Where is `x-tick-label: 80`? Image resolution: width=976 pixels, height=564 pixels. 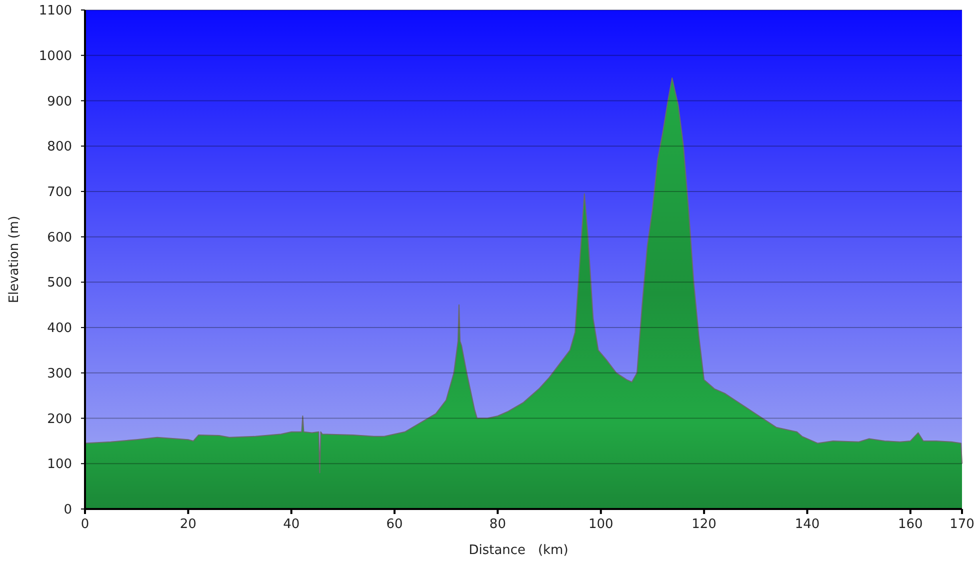
x-tick-label: 80 is located at coordinates (497, 524).